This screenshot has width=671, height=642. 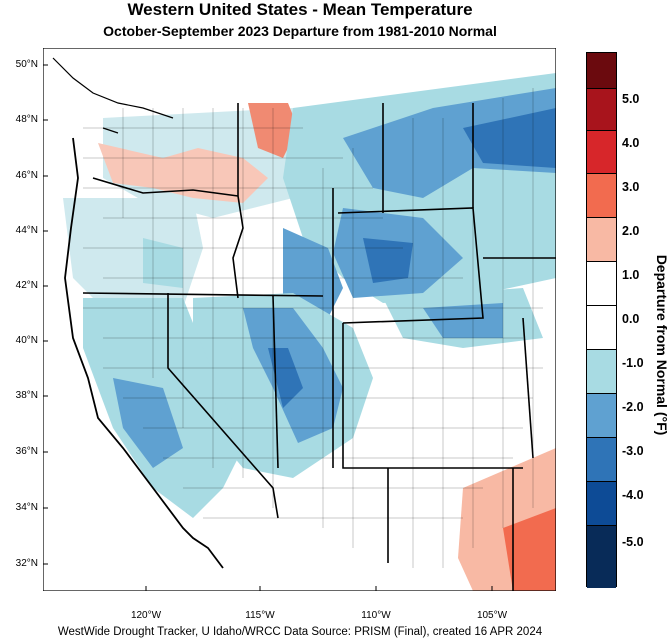 I want to click on colorbar-label-4: 4.0, so click(x=631, y=143).